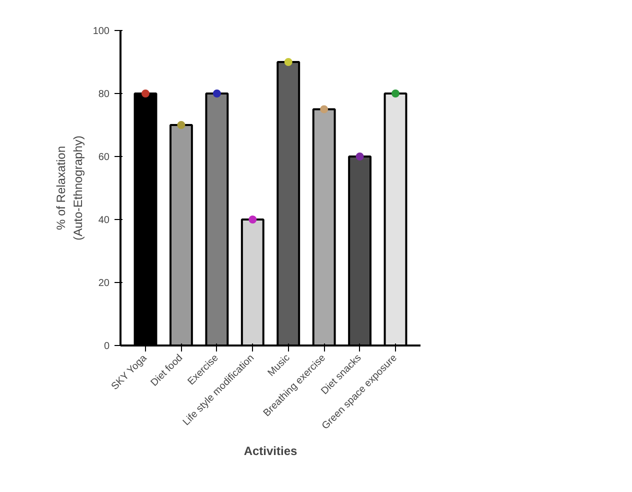 This screenshot has height=492, width=632. Describe the element at coordinates (104, 283) in the screenshot. I see `y-tick-label: 20` at that location.